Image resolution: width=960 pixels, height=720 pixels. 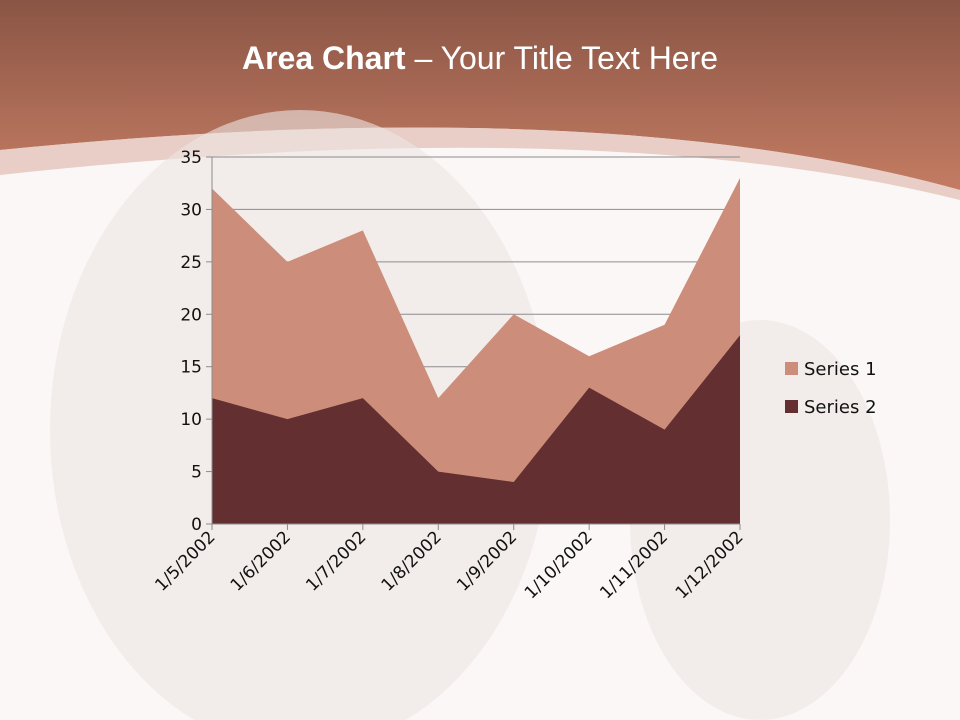 I want to click on title-bold: Area Chart, so click(x=323, y=58).